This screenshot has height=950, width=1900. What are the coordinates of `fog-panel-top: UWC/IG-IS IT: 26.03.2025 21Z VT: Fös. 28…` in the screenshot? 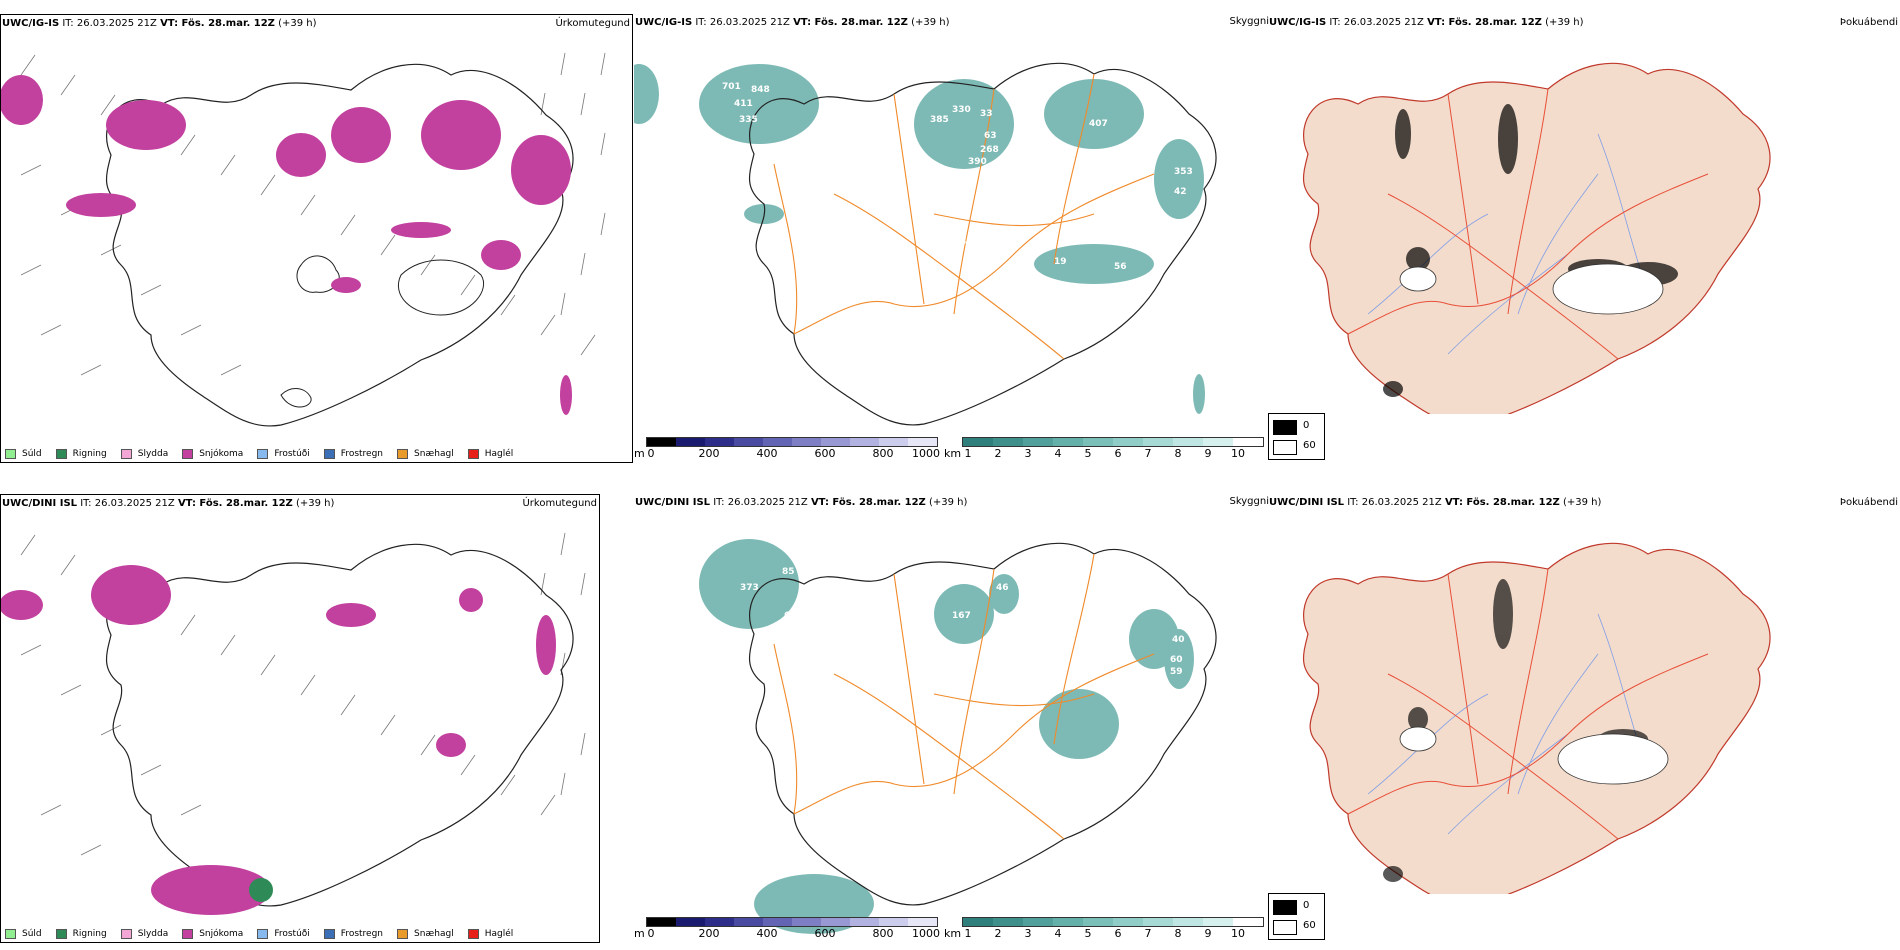 It's located at (1584, 214).